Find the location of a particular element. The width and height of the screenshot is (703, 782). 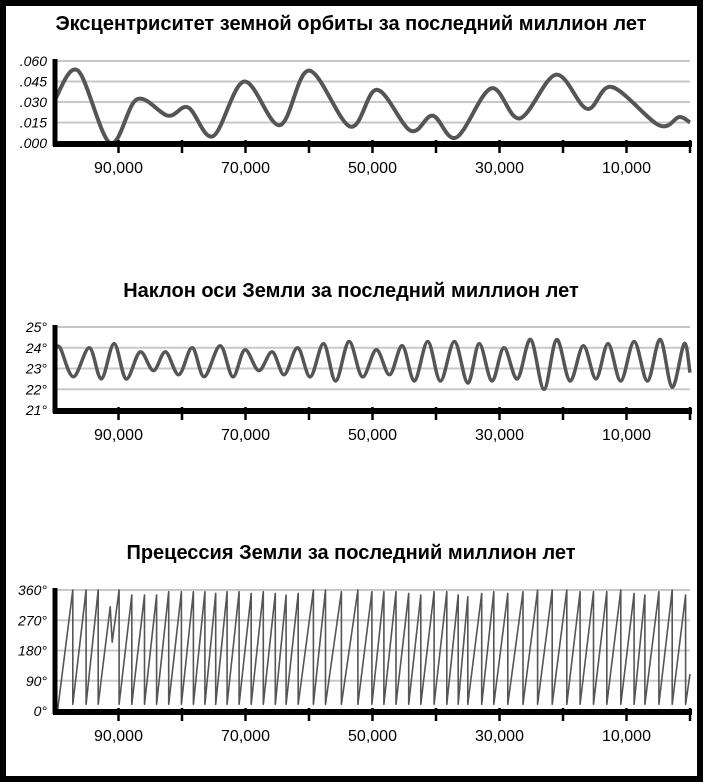

y-tick-label: 22° is located at coordinates (36, 389).